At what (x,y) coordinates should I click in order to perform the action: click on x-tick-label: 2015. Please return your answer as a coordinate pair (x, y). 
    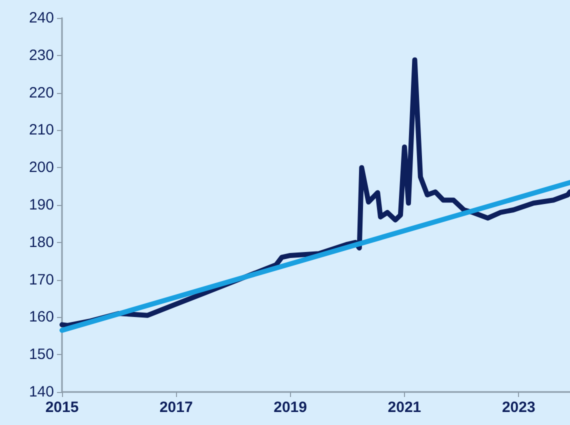
    Looking at the image, I should click on (62, 407).